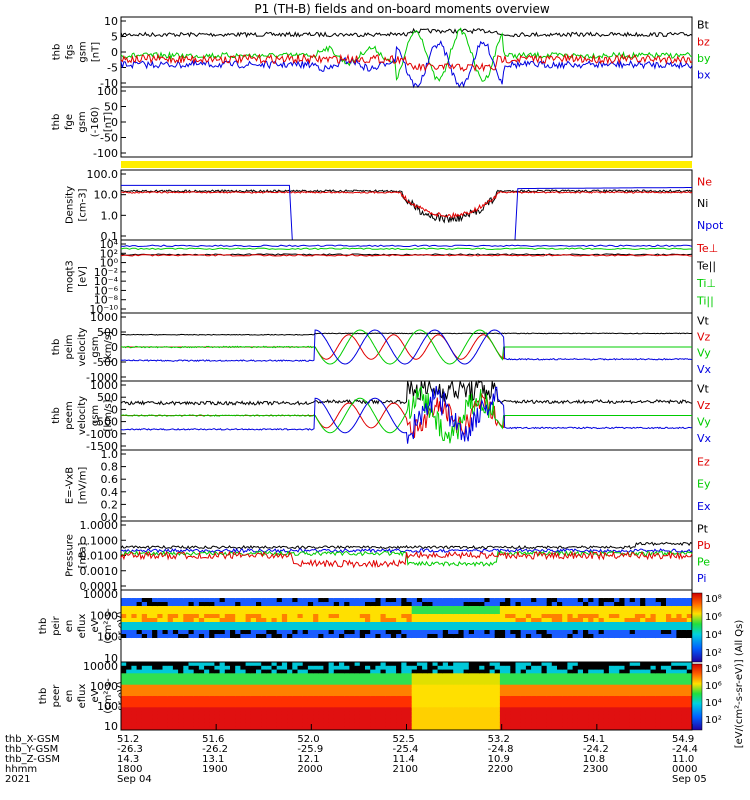  What do you see at coordinates (703, 320) in the screenshot?
I see `legend-vt: Vt` at bounding box center [703, 320].